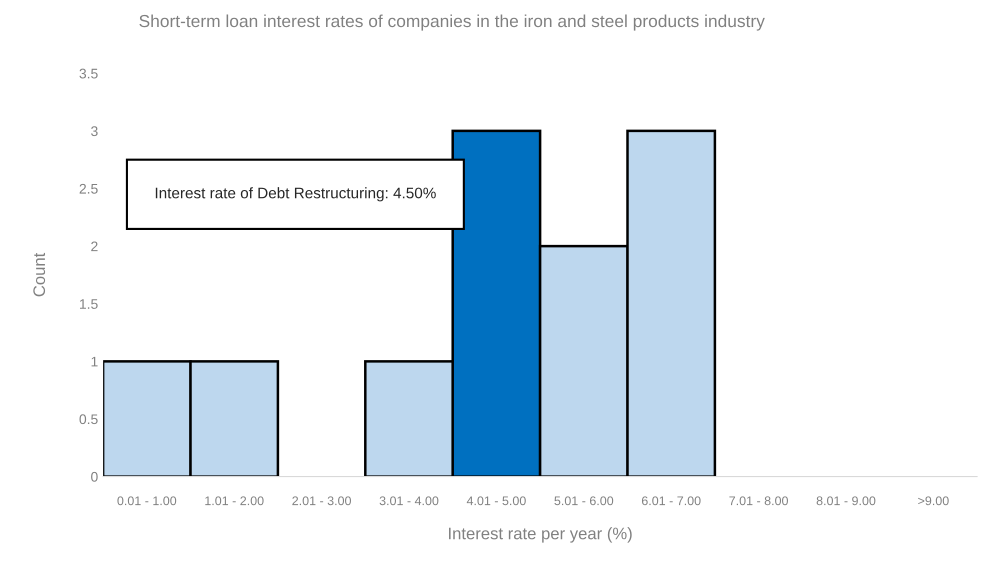 Image resolution: width=982 pixels, height=564 pixels. What do you see at coordinates (88, 419) in the screenshot?
I see `y-tick-label: 0.5` at bounding box center [88, 419].